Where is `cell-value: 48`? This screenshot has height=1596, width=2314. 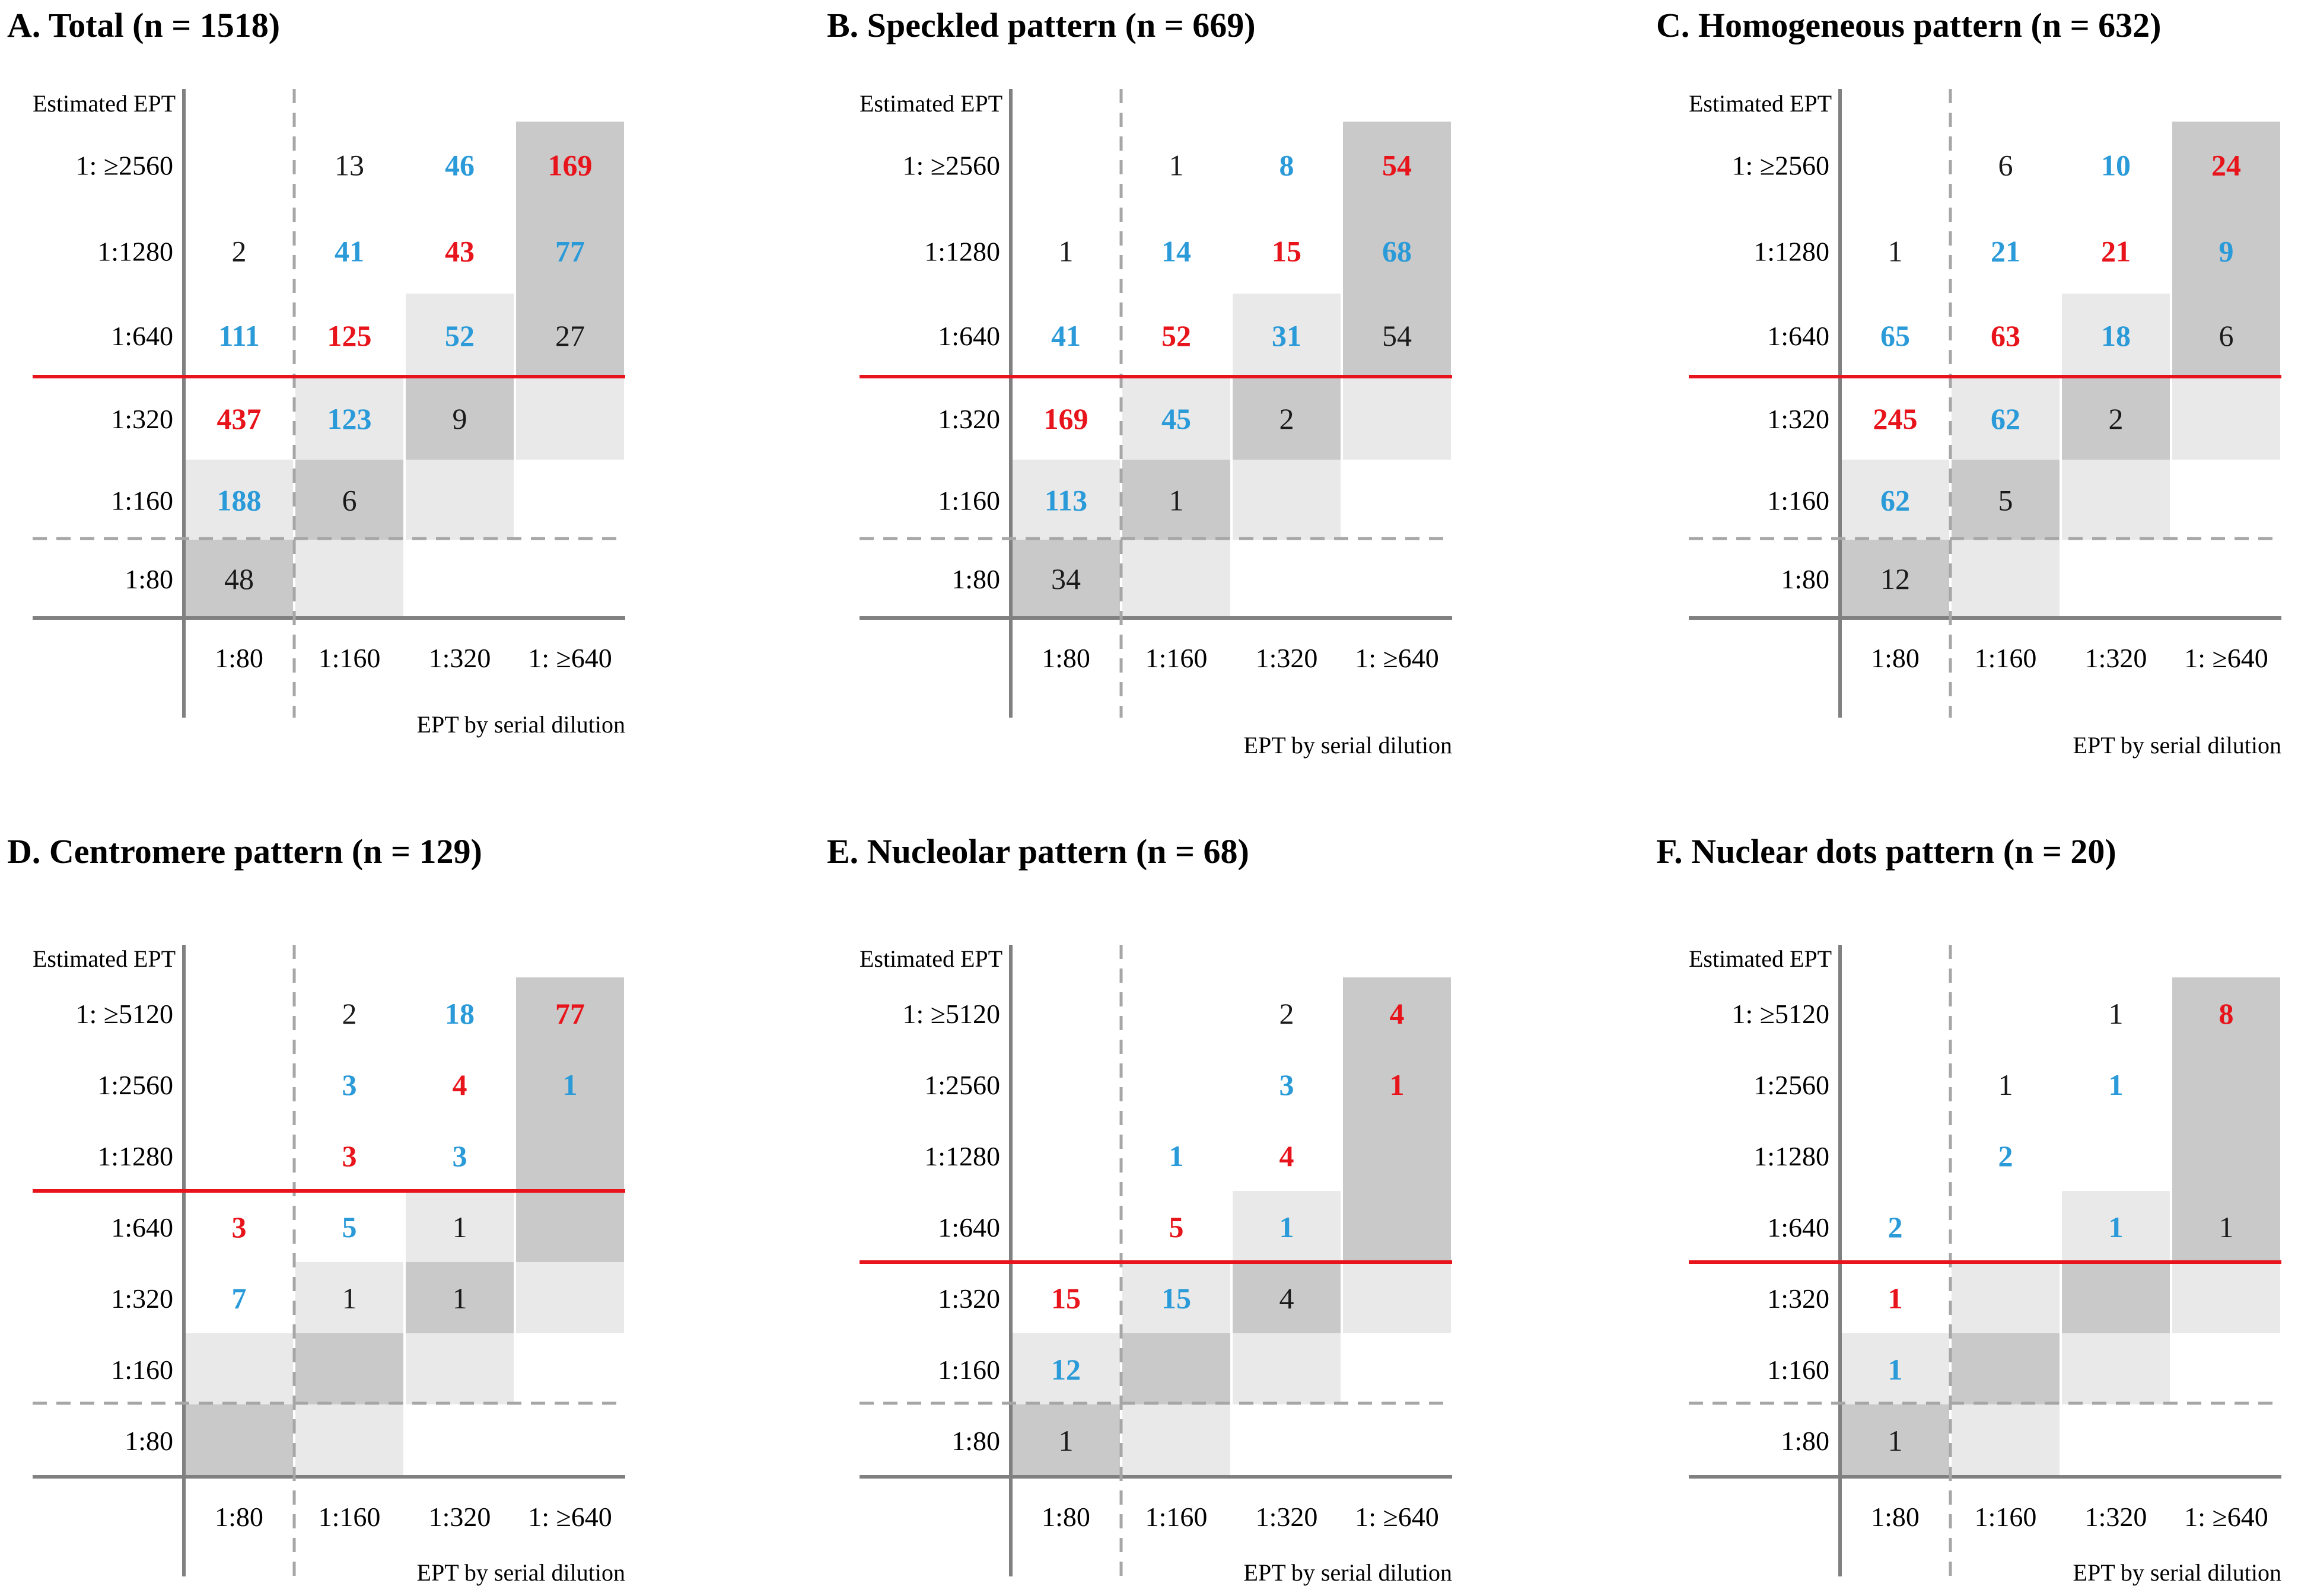 cell-value: 48 is located at coordinates (239, 578).